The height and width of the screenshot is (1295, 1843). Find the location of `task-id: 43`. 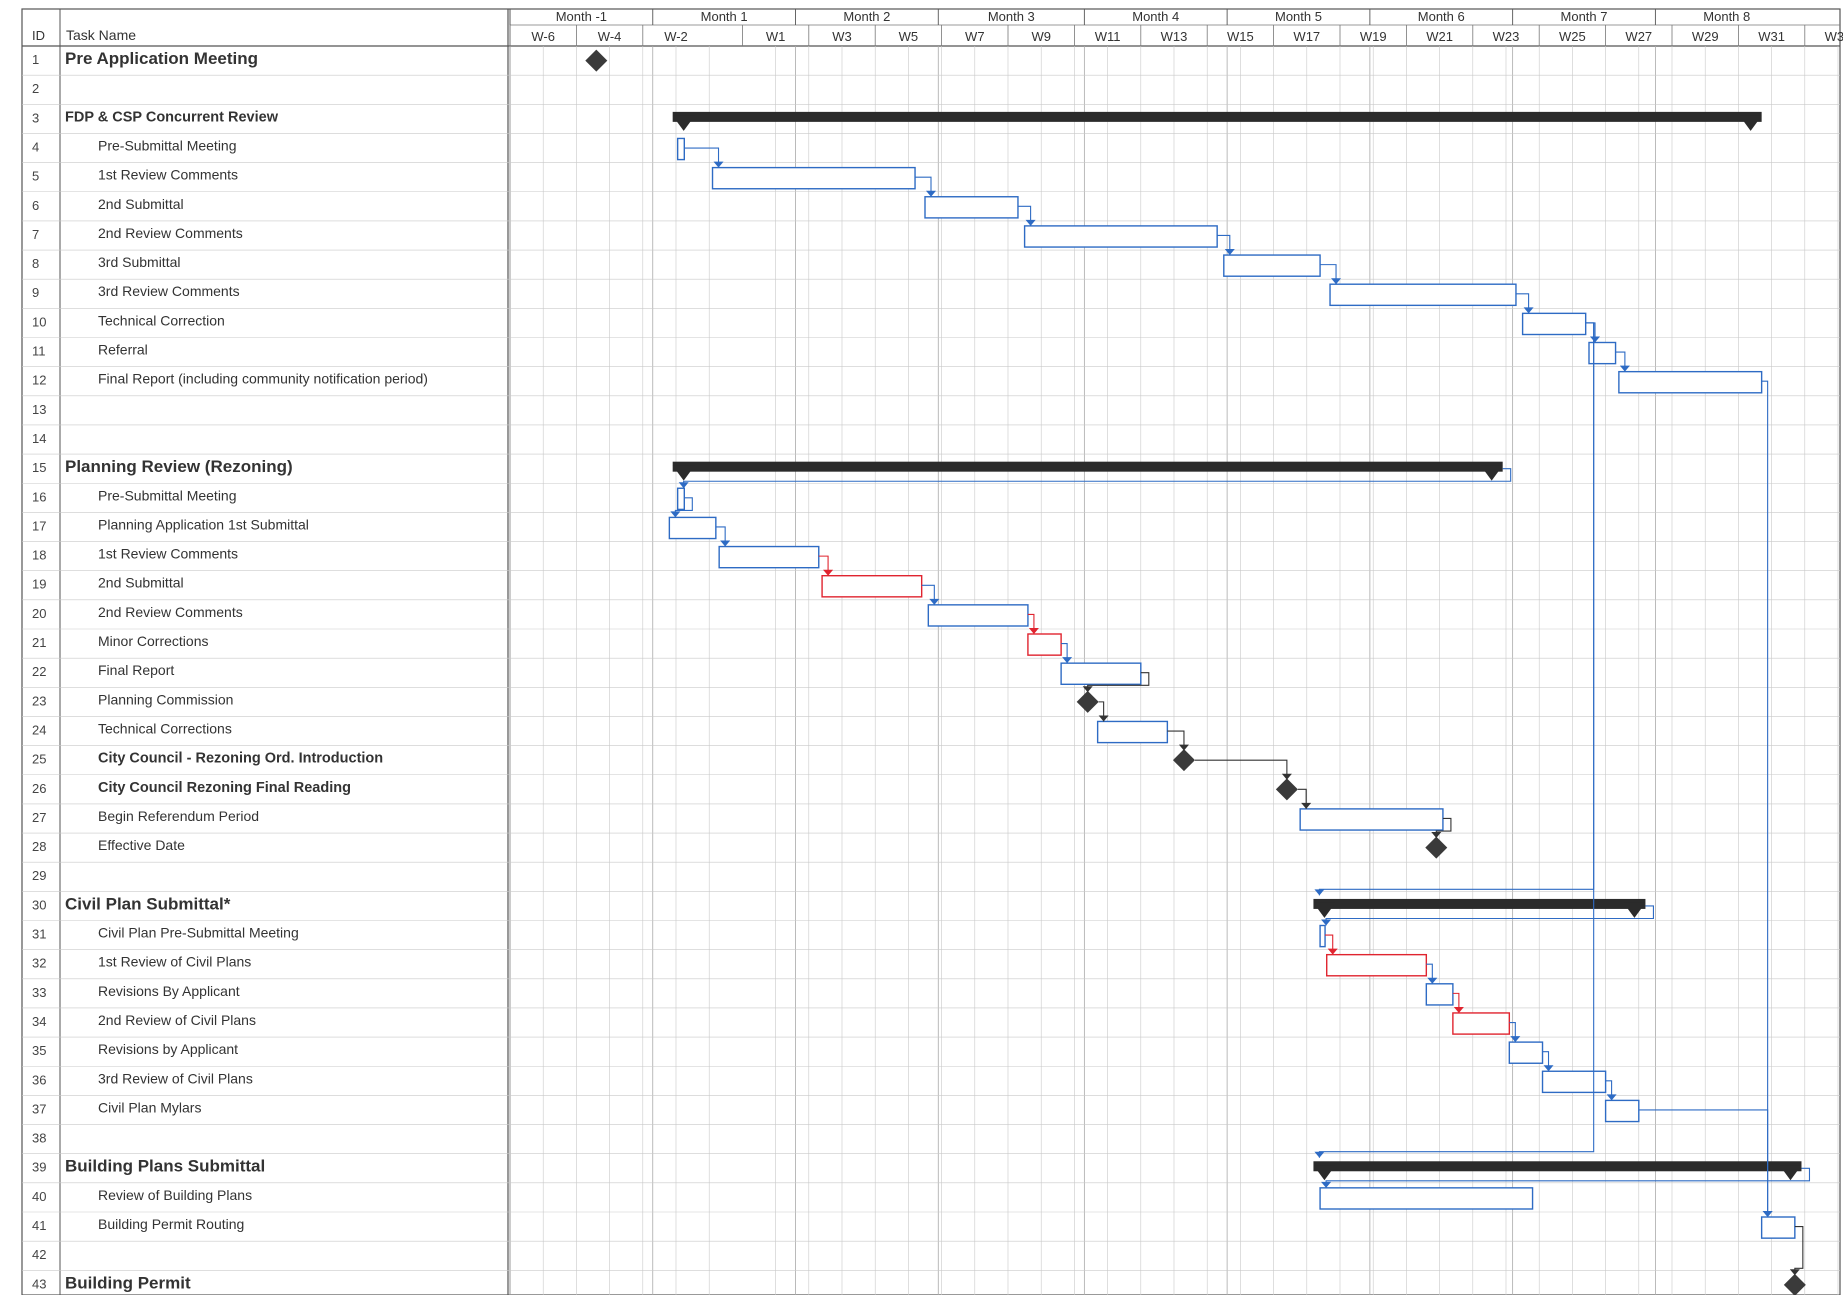

task-id: 43 is located at coordinates (39, 1283).